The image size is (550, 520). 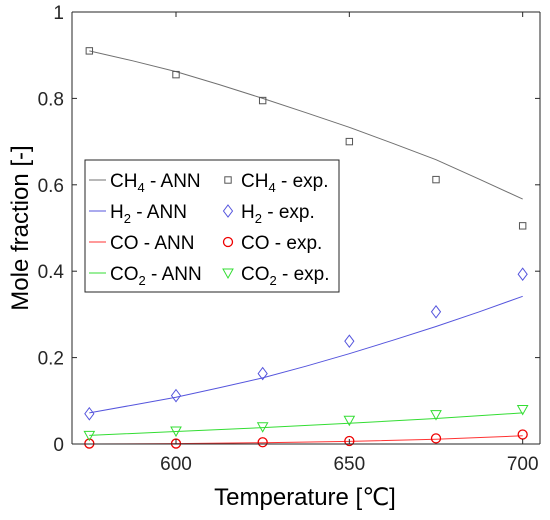 What do you see at coordinates (278, 214) in the screenshot?
I see `legend-label-h2-exp: H2 - exp.` at bounding box center [278, 214].